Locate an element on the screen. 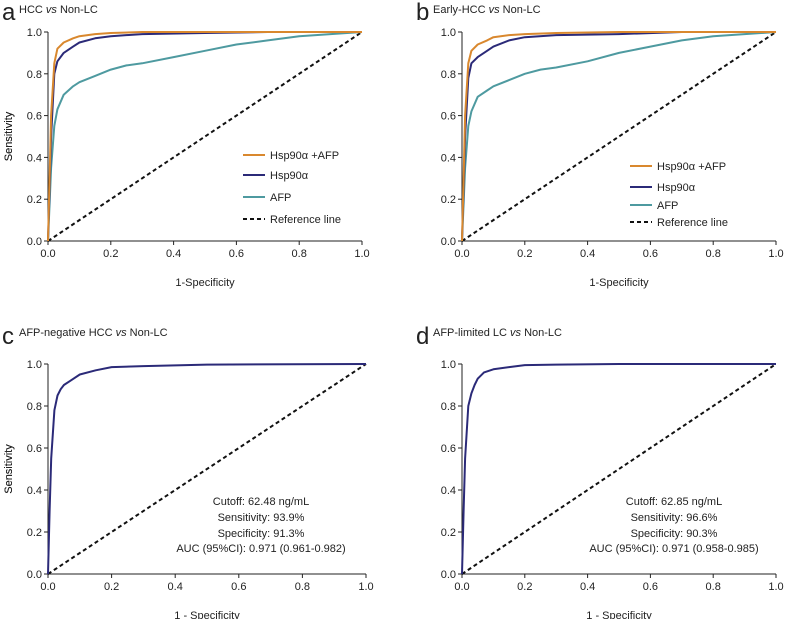  panel-letter: d is located at coordinates (422, 336).